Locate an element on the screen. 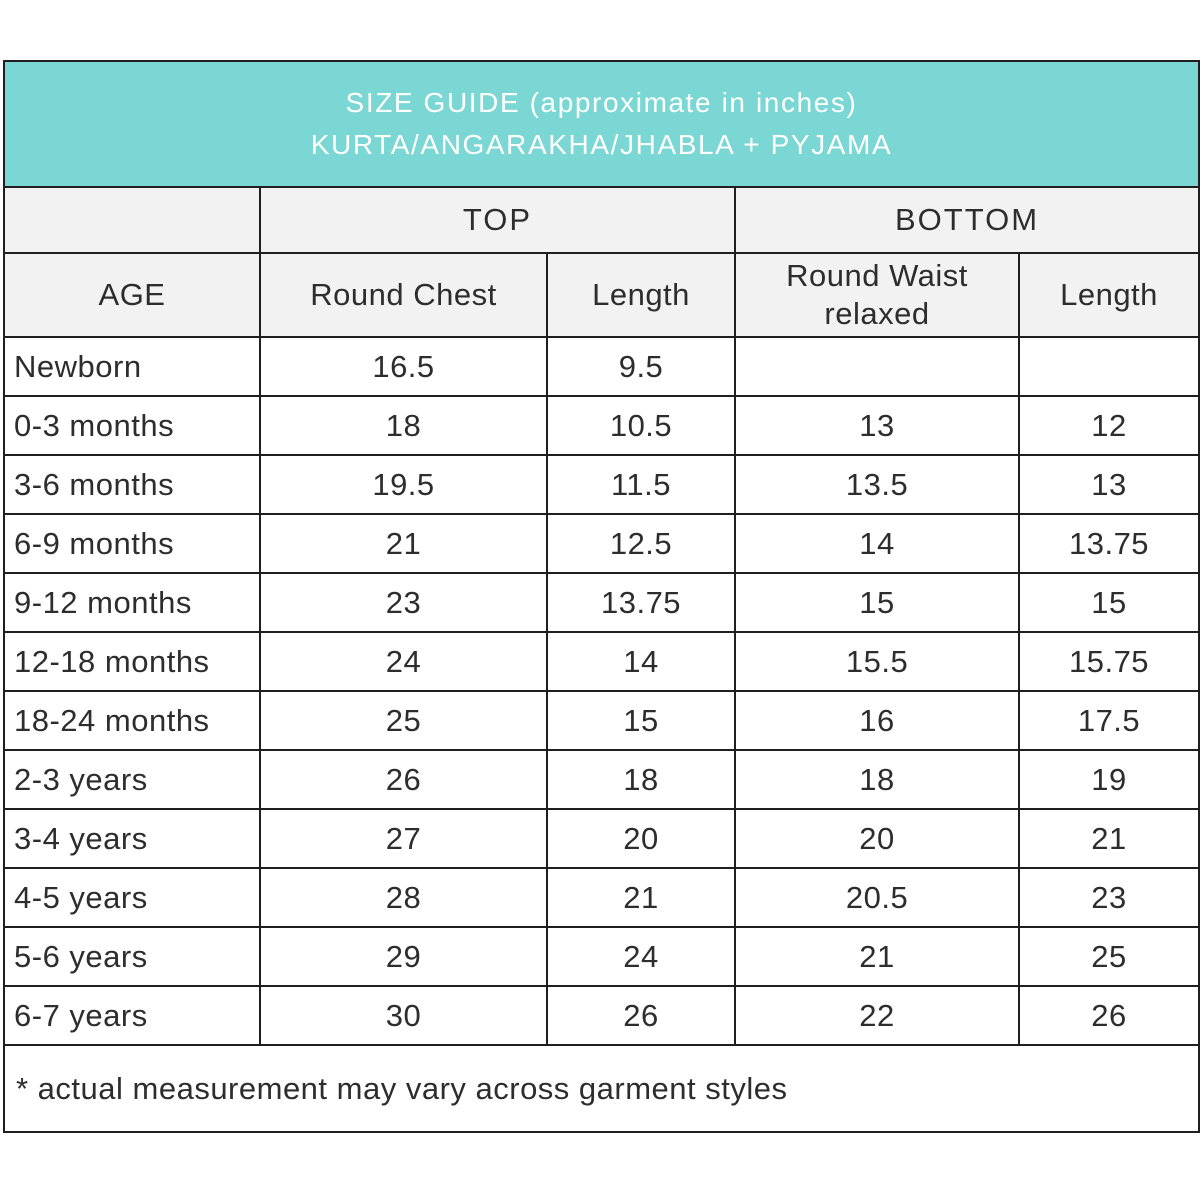 This screenshot has width=1204, height=1204. round-waist-cell: 22 is located at coordinates (877, 1015).